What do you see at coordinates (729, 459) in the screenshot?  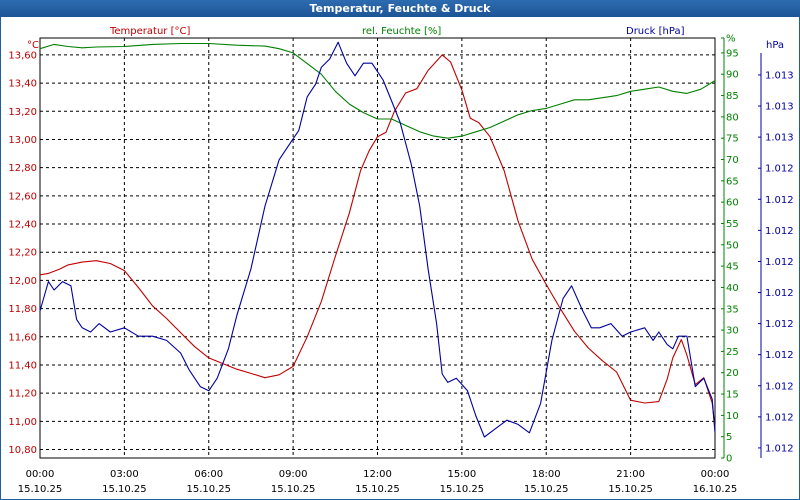 I see `humidity-tick-label: 0` at bounding box center [729, 459].